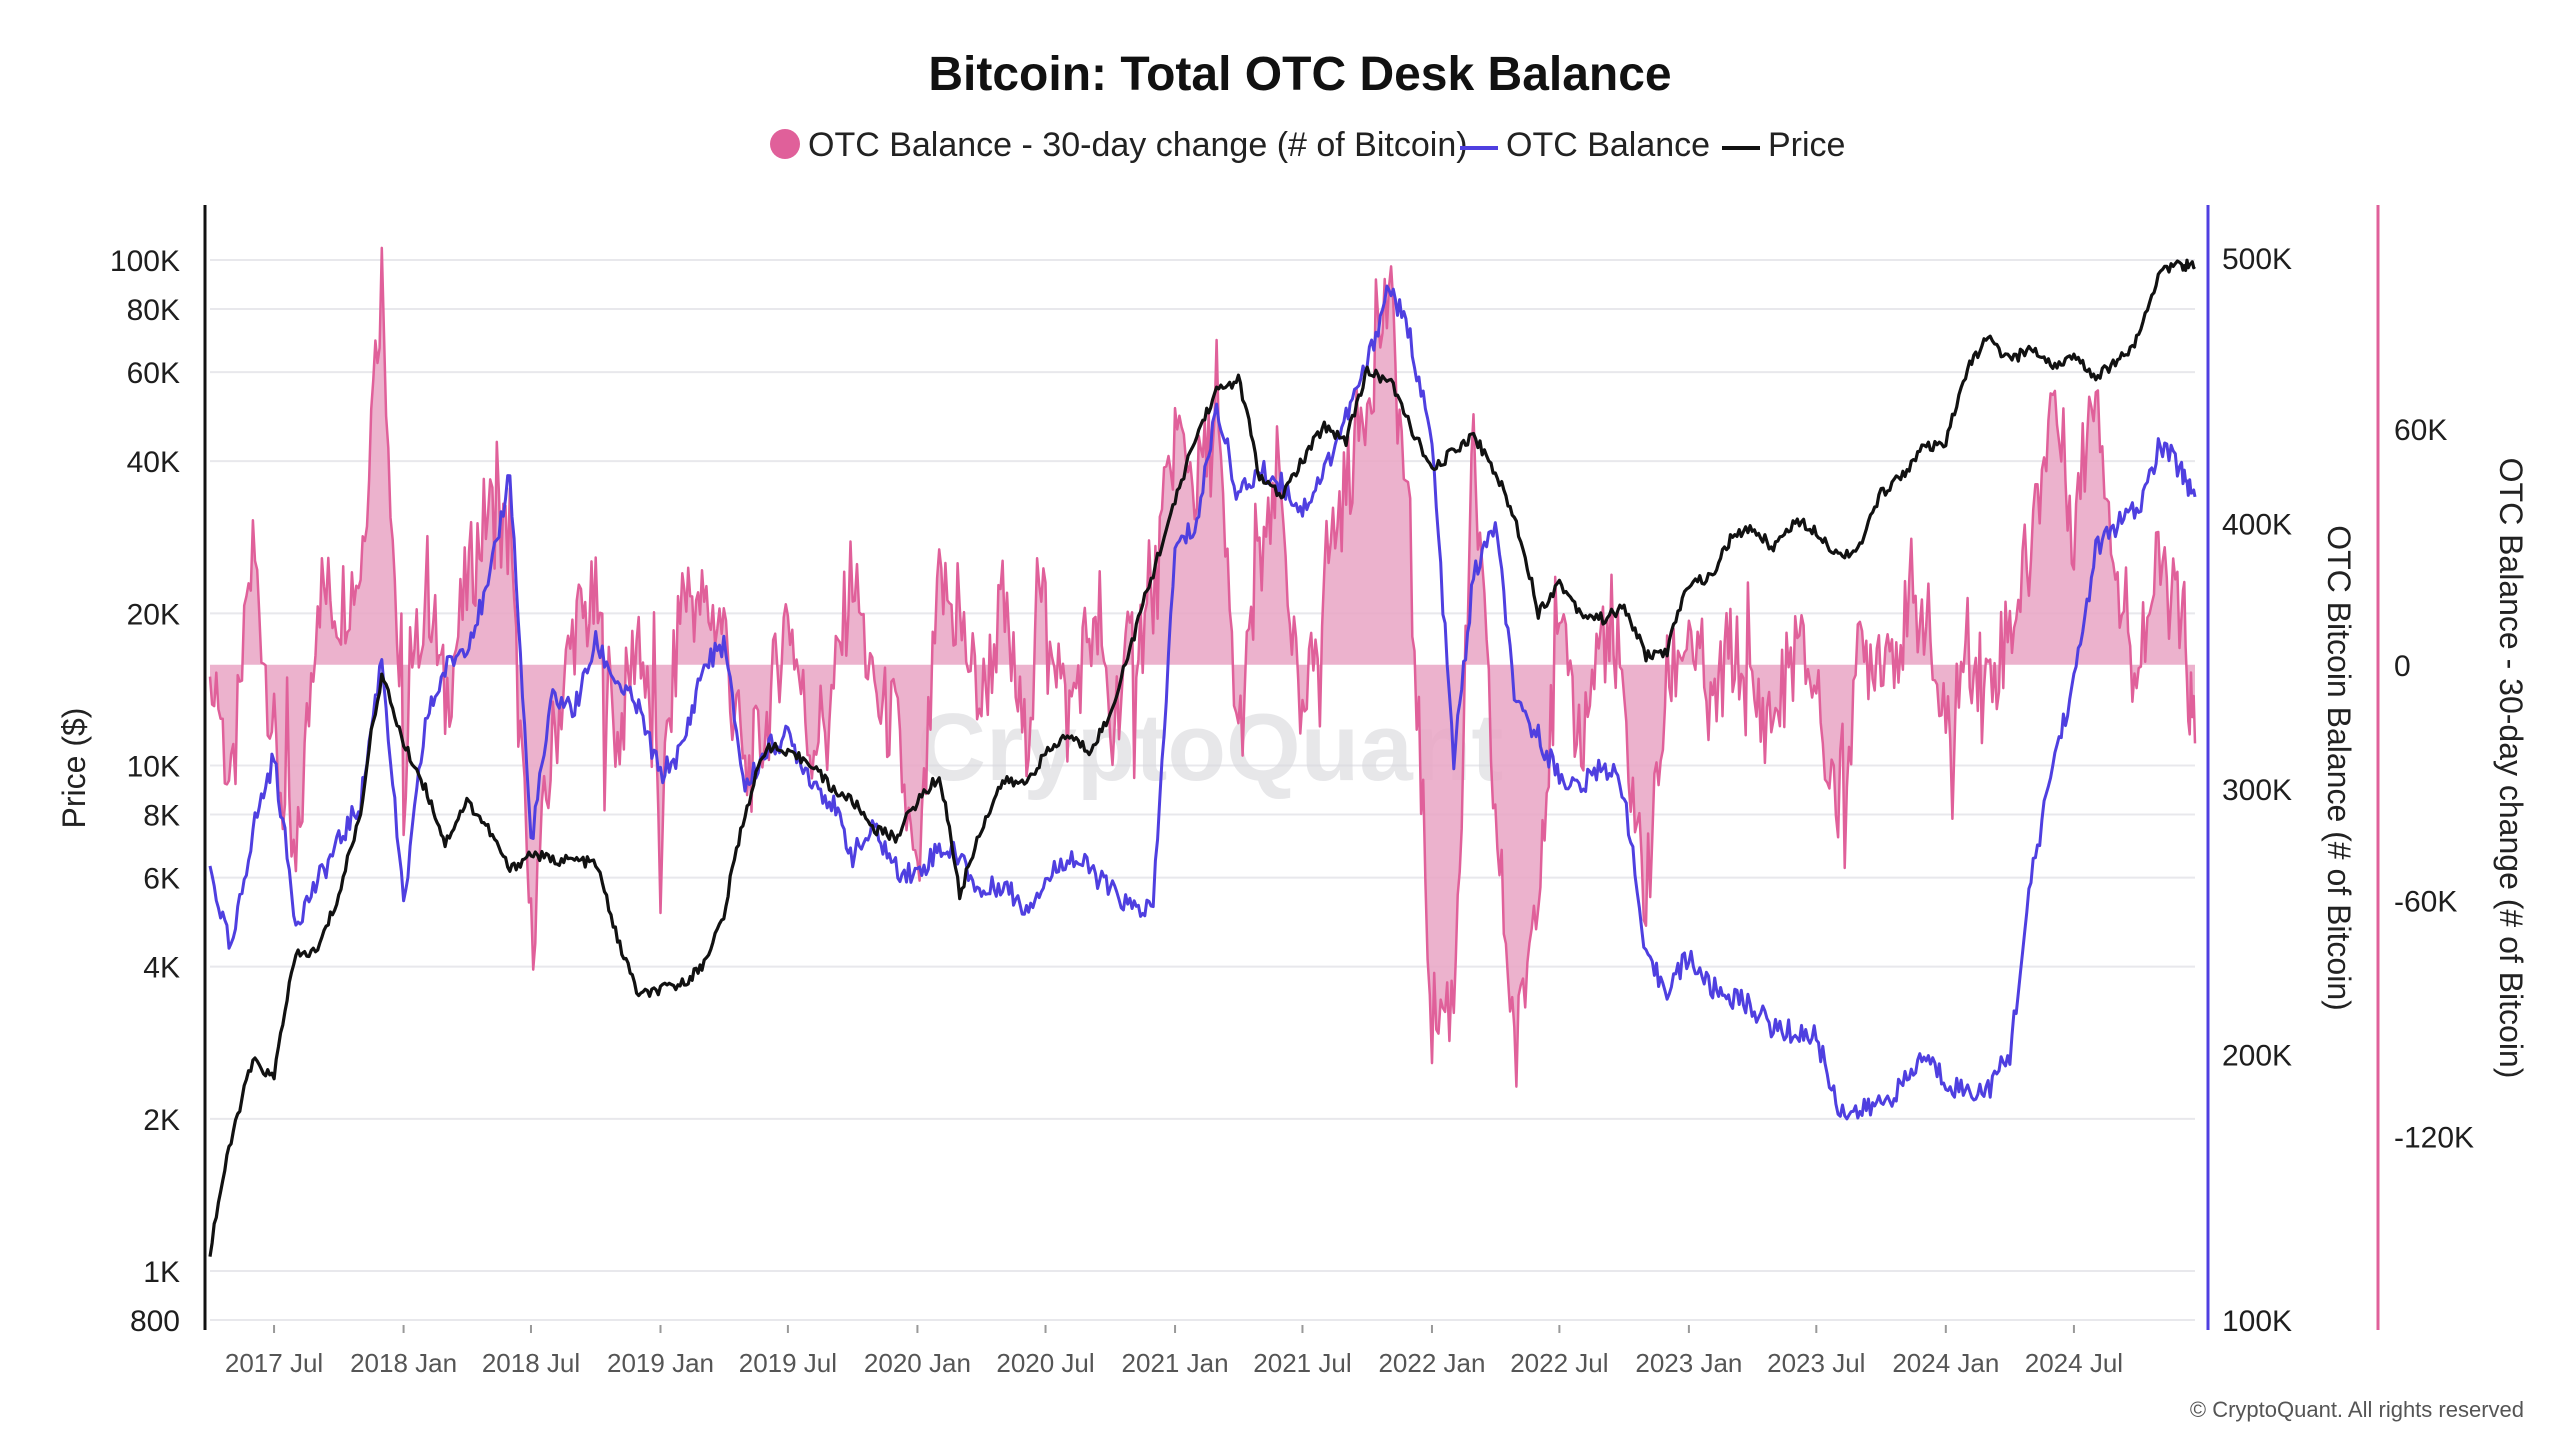 The image size is (2560, 1440). Describe the element at coordinates (2425, 902) in the screenshot. I see `change-tick-label: -60K` at that location.